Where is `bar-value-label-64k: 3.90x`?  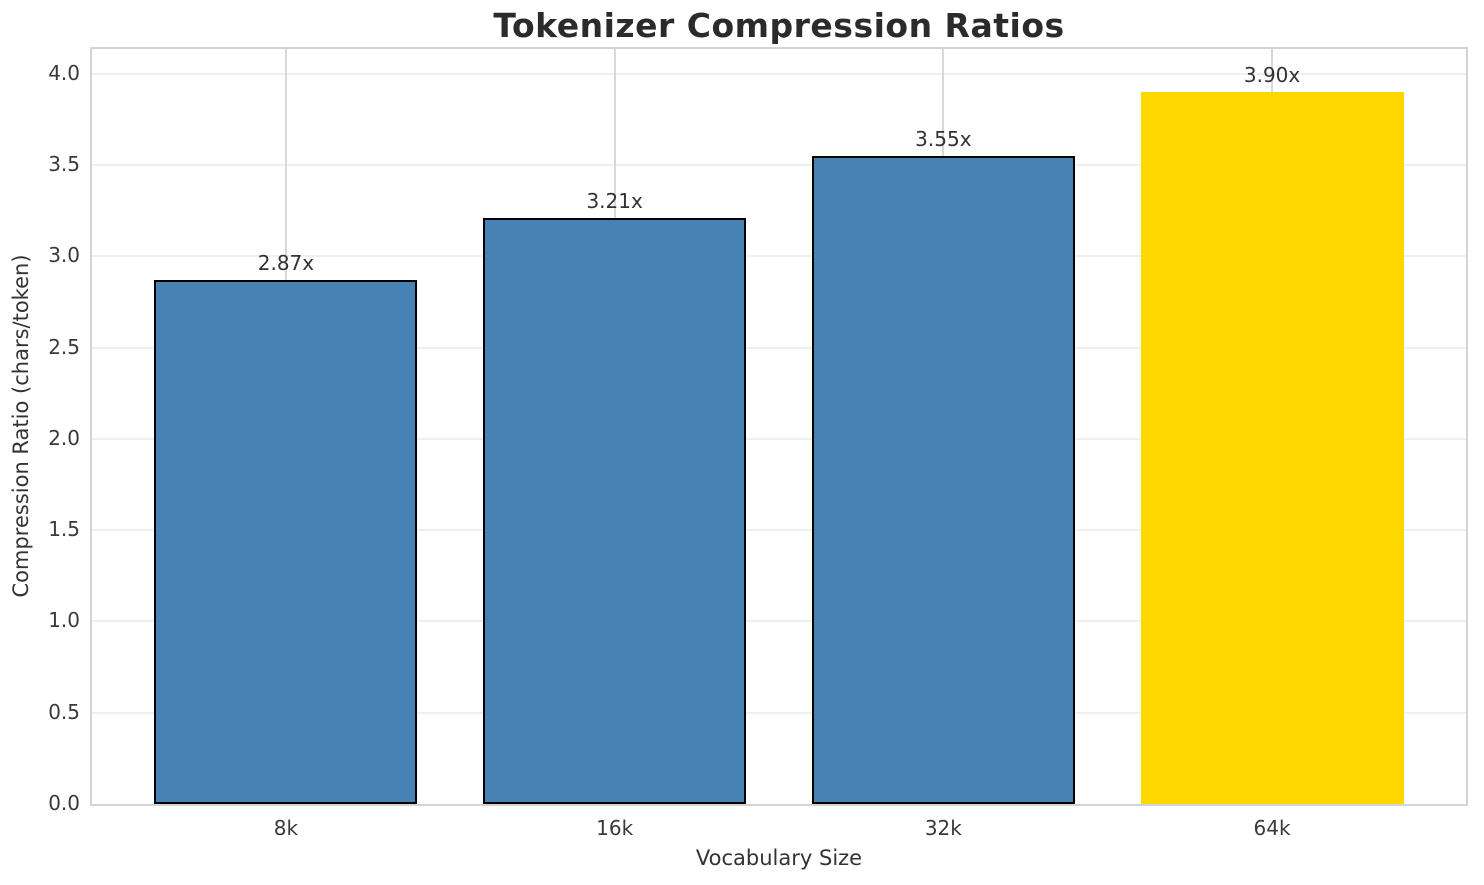 bar-value-label-64k: 3.90x is located at coordinates (1272, 75).